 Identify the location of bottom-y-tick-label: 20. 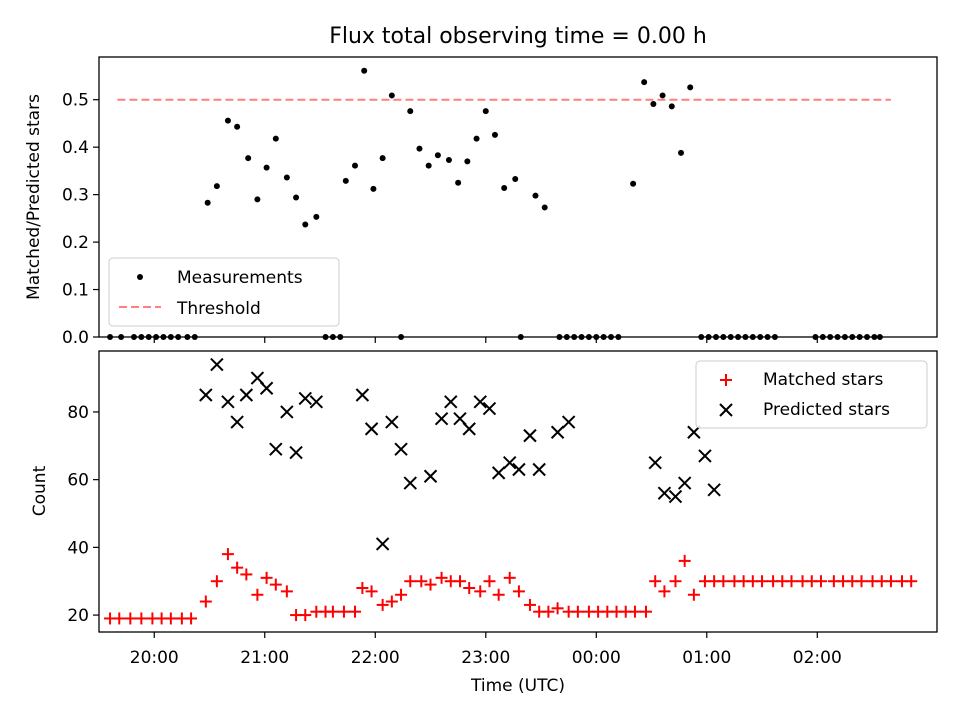
(78, 616).